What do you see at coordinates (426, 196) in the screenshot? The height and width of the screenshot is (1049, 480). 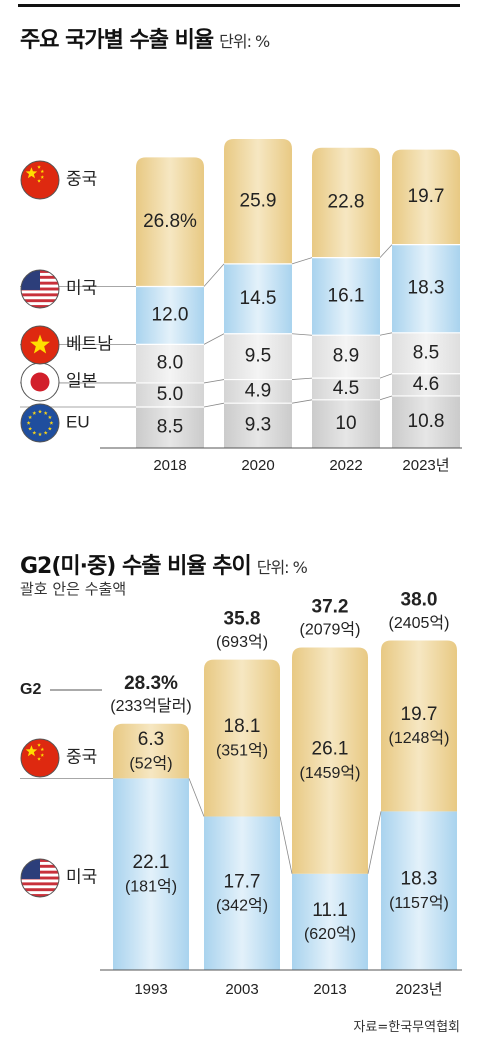 I see `chart1-value-중국-2023년: 19.7` at bounding box center [426, 196].